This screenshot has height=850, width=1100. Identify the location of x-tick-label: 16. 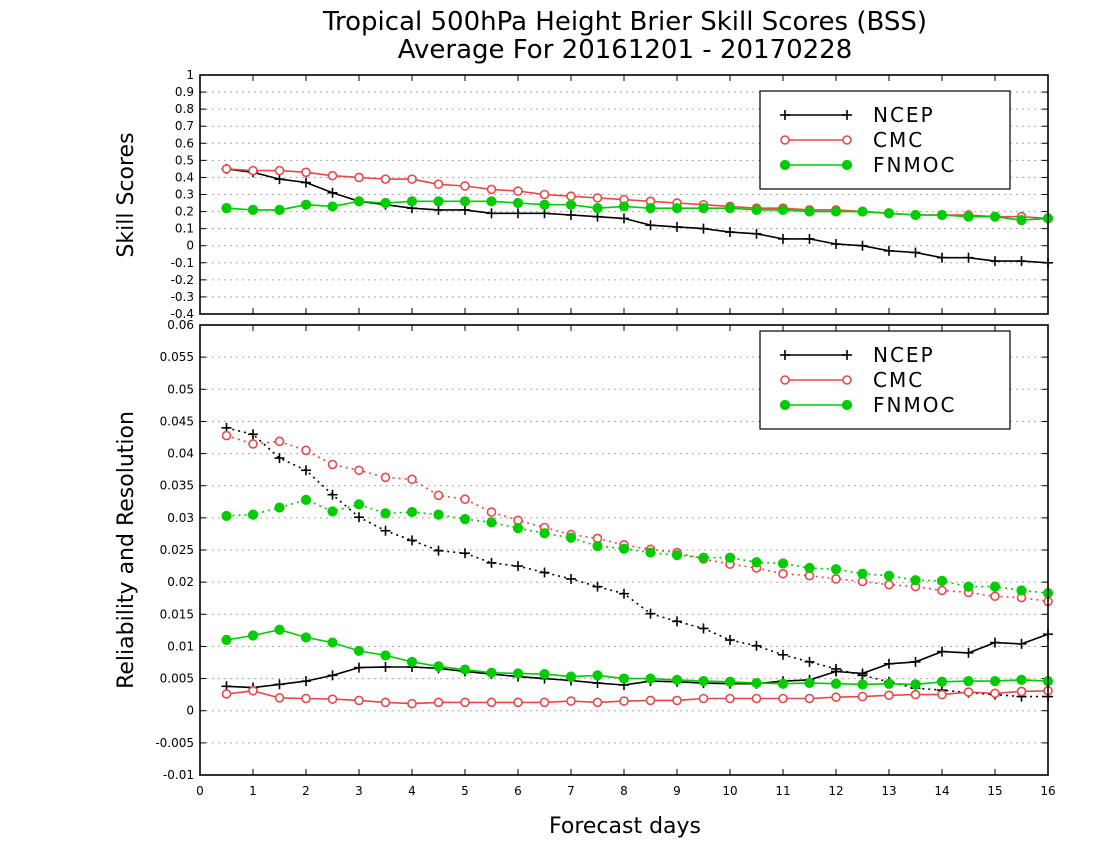
(1047, 791).